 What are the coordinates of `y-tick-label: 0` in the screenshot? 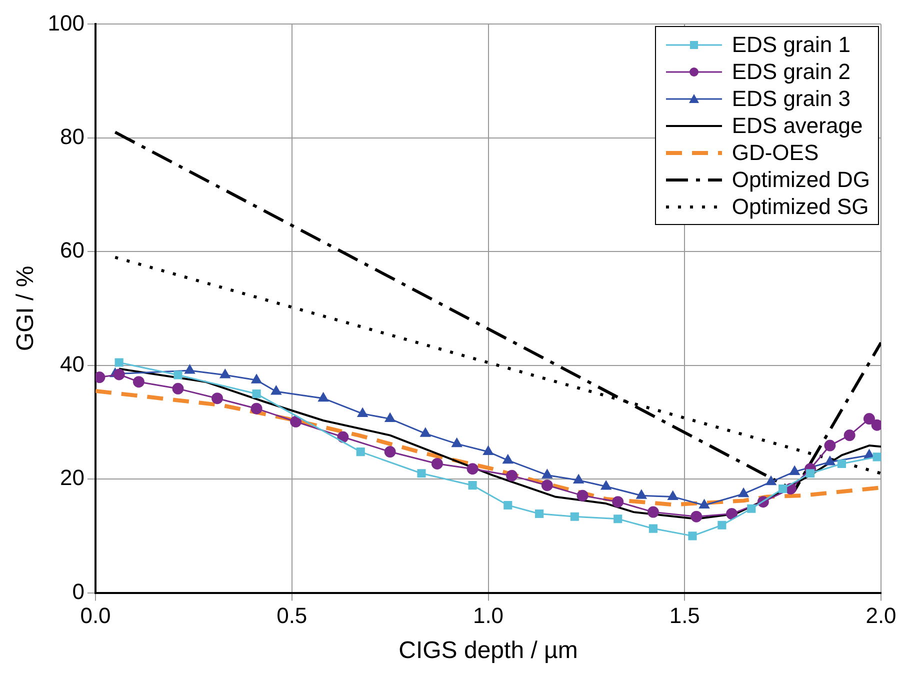 It's located at (78, 591).